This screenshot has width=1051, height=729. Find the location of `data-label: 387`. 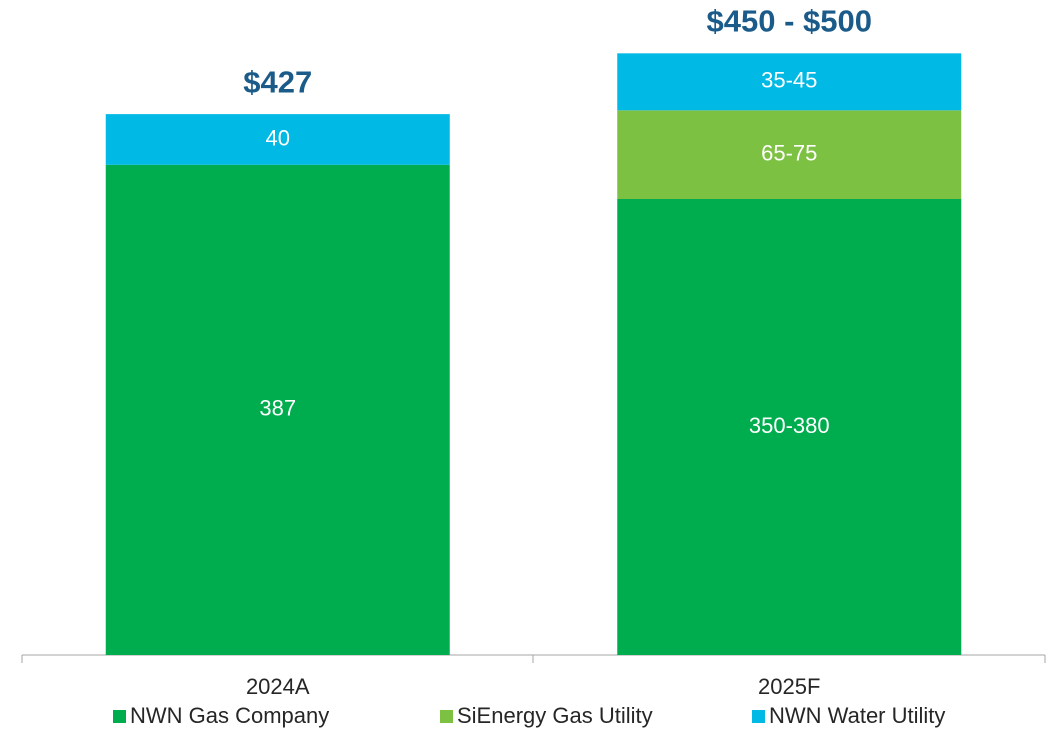

data-label: 387 is located at coordinates (277, 408).